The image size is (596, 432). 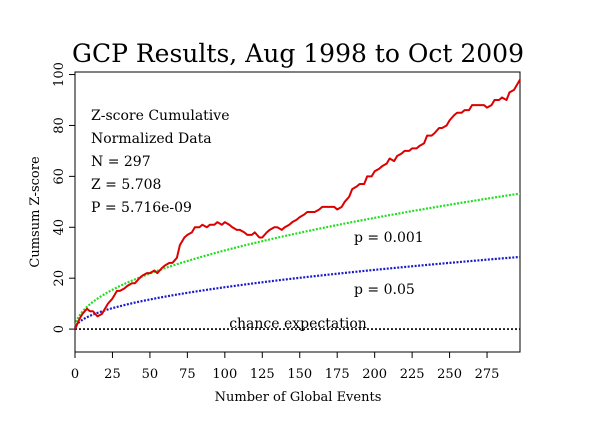 What do you see at coordinates (151, 139) in the screenshot?
I see `stat-line-2: Normalized Data` at bounding box center [151, 139].